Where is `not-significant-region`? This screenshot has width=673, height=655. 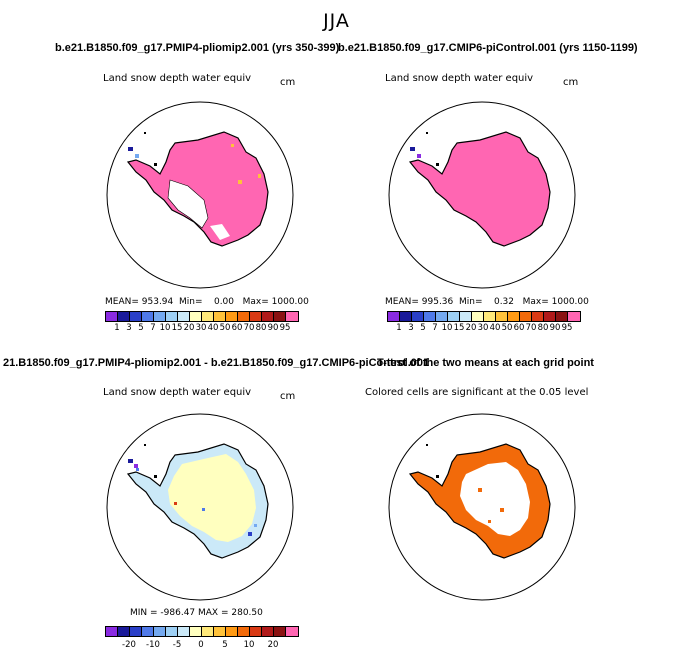
not-significant-region is located at coordinates (495, 499).